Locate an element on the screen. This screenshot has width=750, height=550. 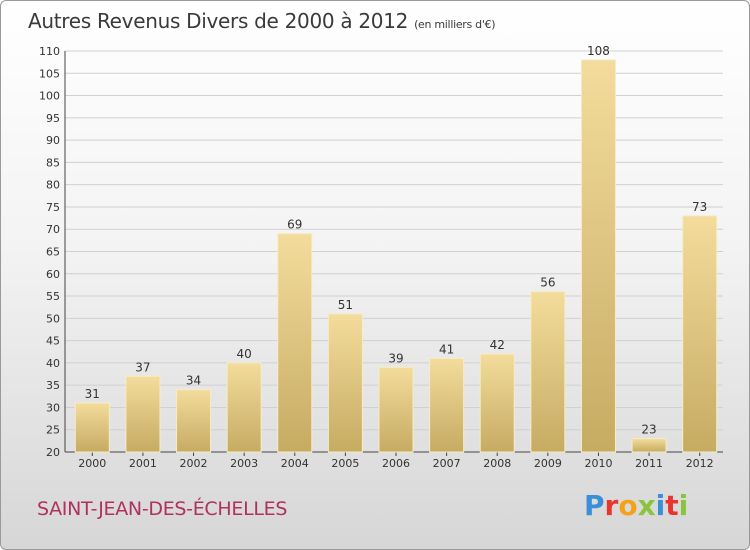
data-label: 51 is located at coordinates (345, 305).